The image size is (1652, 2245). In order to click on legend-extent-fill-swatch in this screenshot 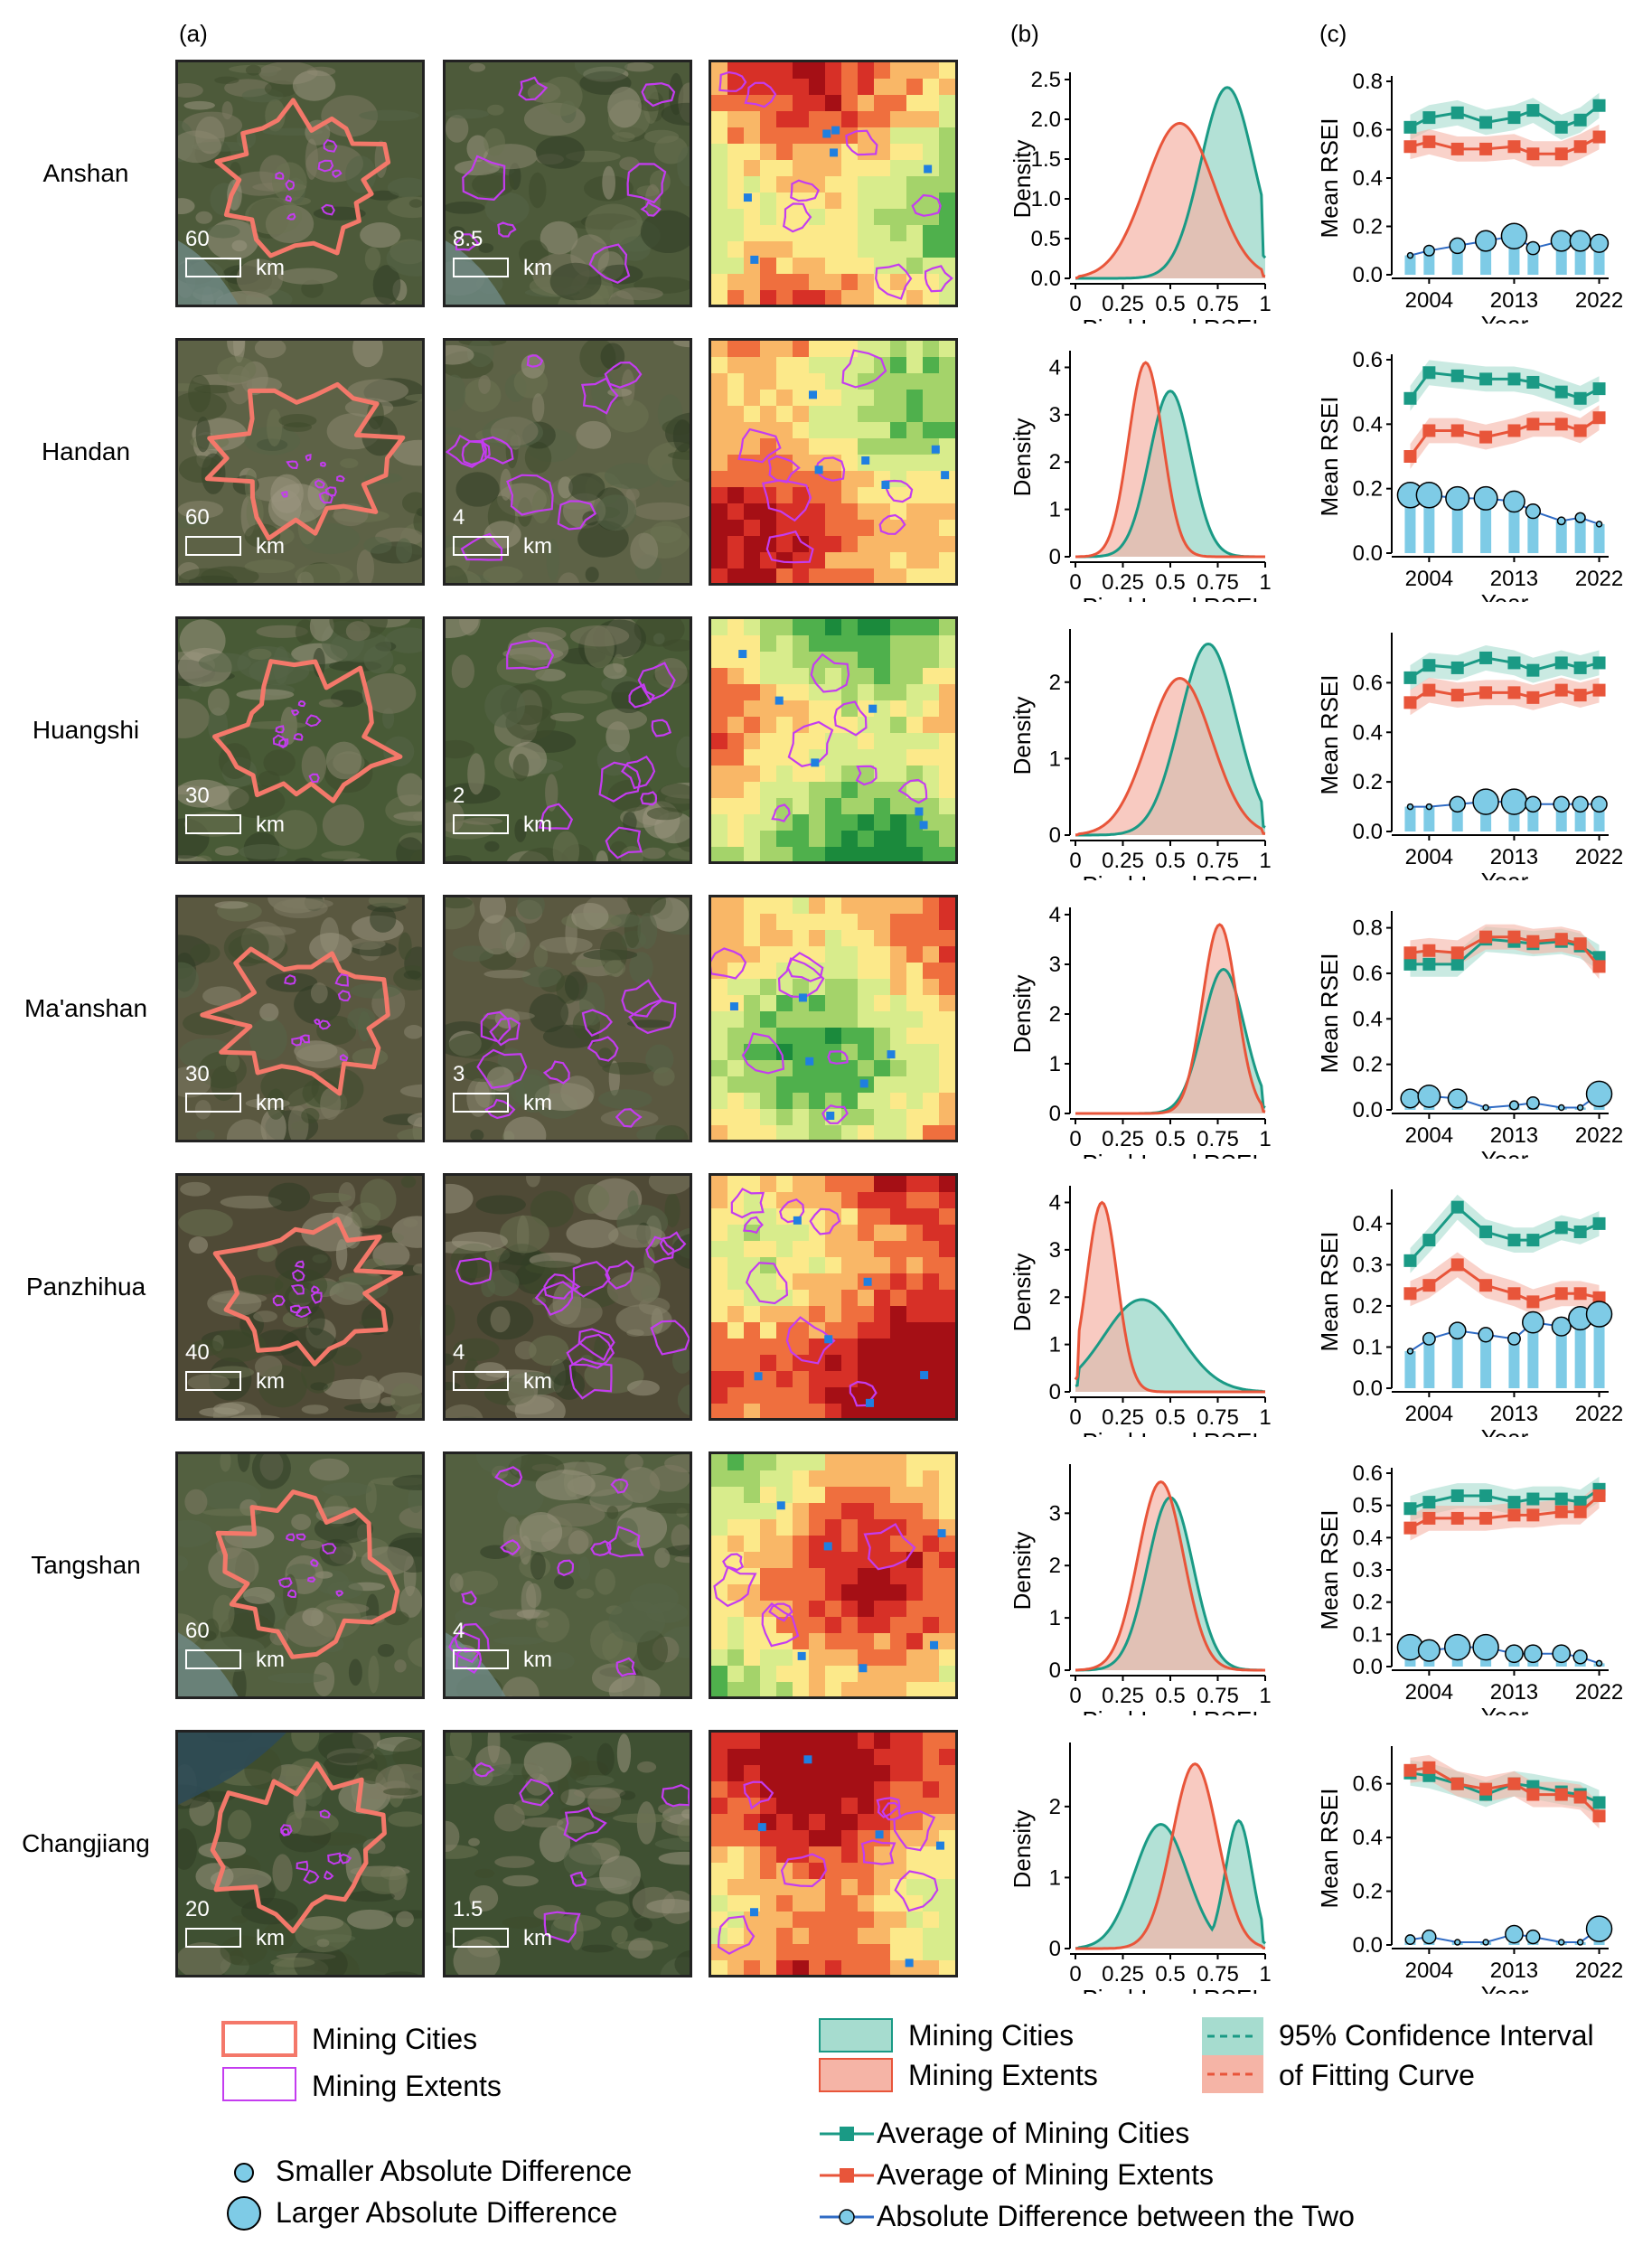, I will do `click(856, 2075)`.